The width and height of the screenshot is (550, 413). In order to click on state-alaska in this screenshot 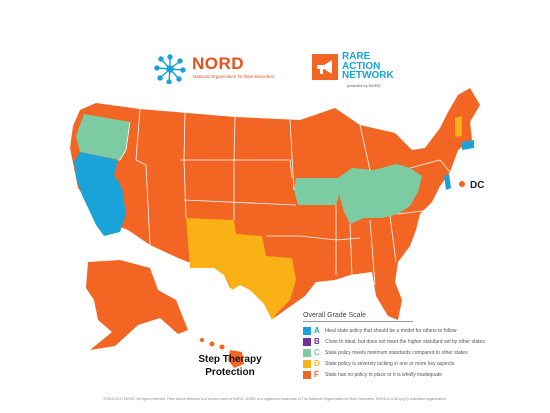, I will do `click(137, 305)`.